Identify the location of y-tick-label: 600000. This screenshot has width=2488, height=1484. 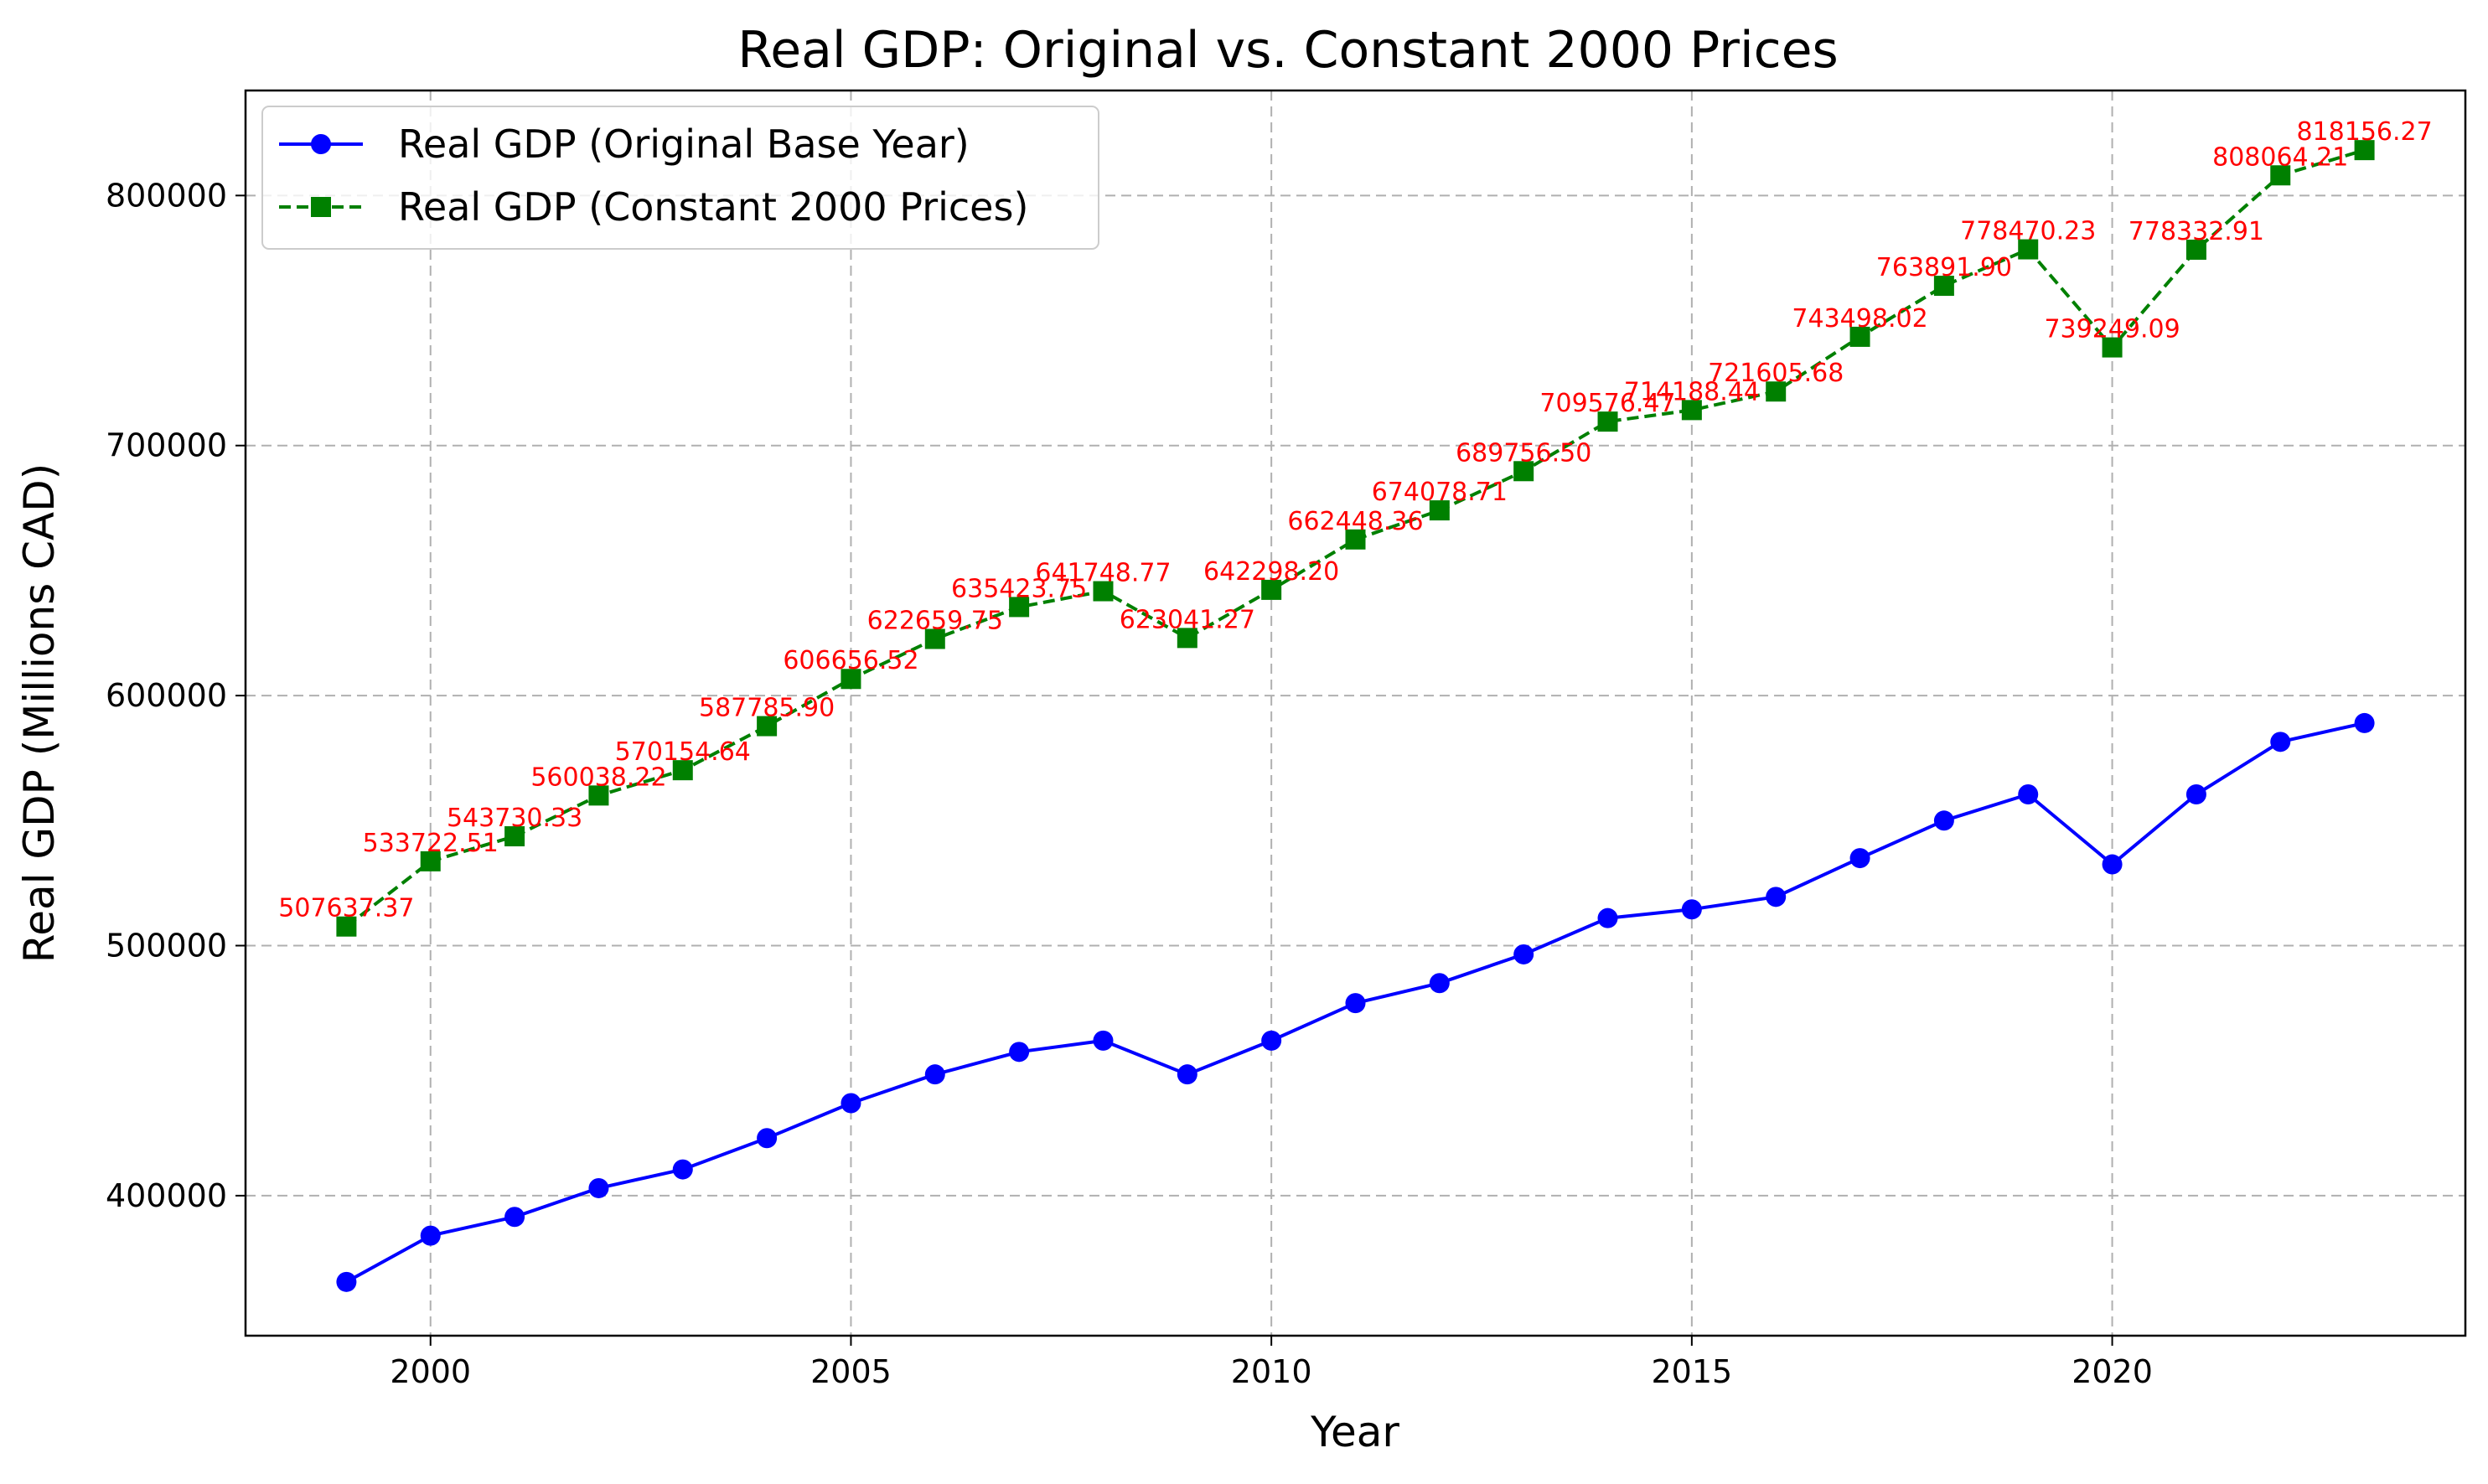
(166, 696).